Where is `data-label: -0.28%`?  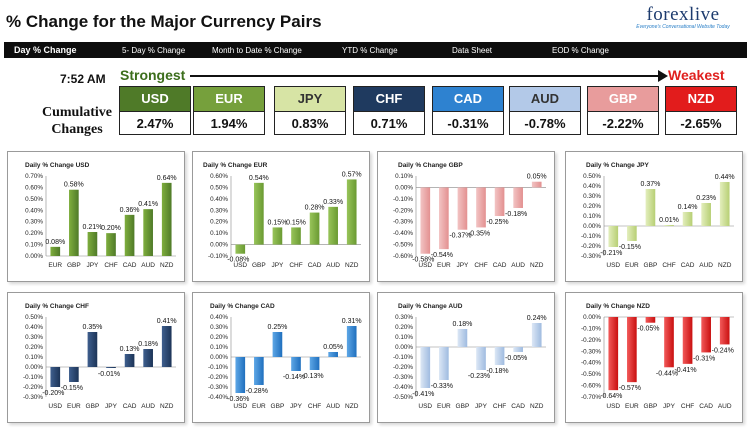 data-label: -0.28% is located at coordinates (257, 391).